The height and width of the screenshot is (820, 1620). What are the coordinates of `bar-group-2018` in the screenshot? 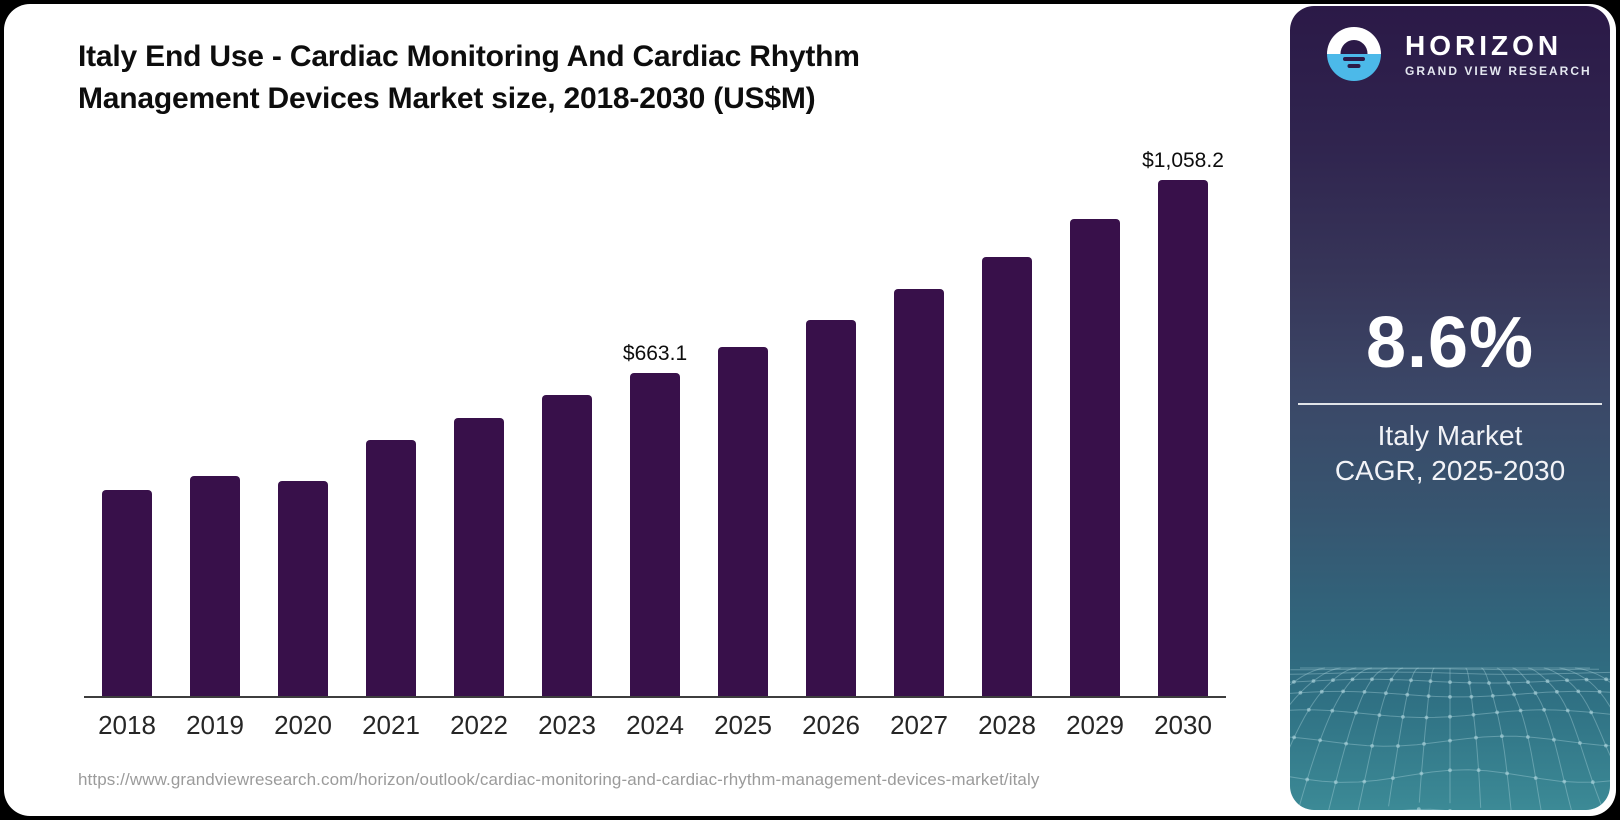 It's located at (127, 593).